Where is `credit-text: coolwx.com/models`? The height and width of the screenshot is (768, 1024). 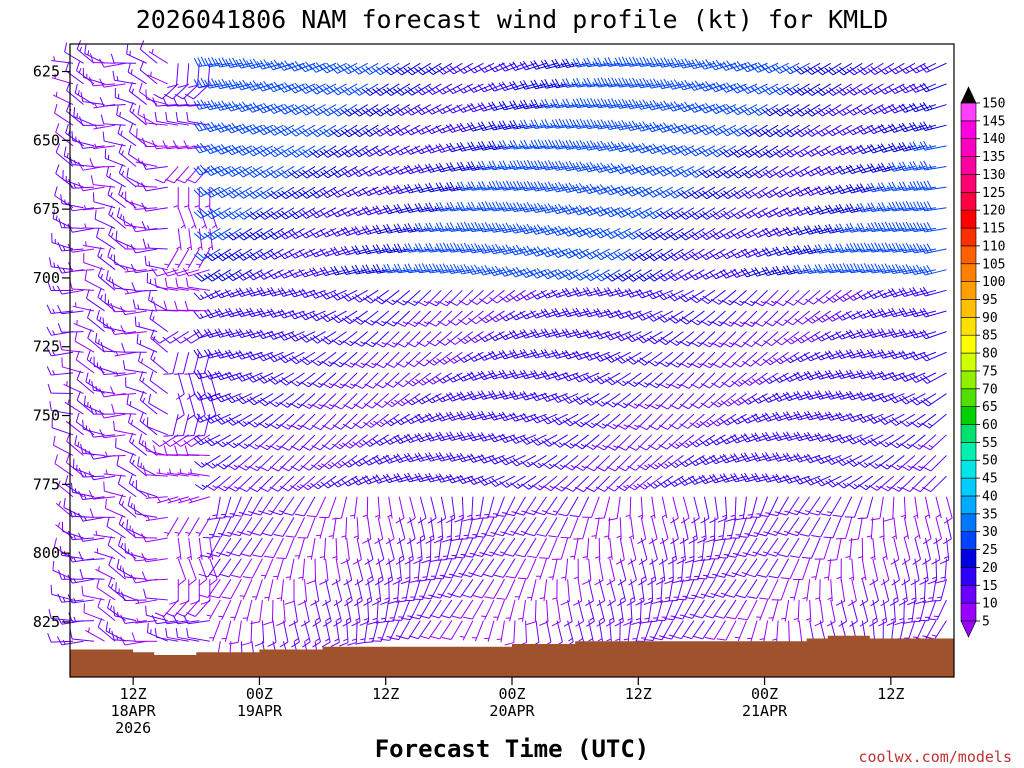
credit-text: coolwx.com/models is located at coordinates (935, 757).